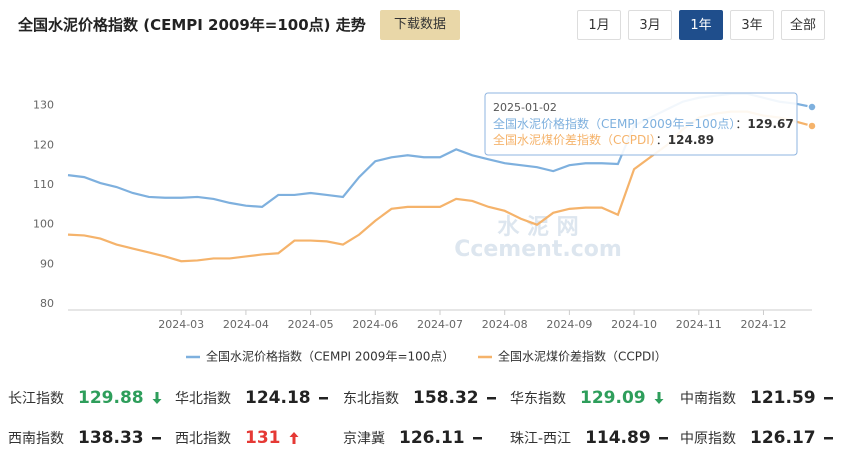 The height and width of the screenshot is (461, 841). Describe the element at coordinates (803, 25) in the screenshot. I see `range-button: 全部` at that location.